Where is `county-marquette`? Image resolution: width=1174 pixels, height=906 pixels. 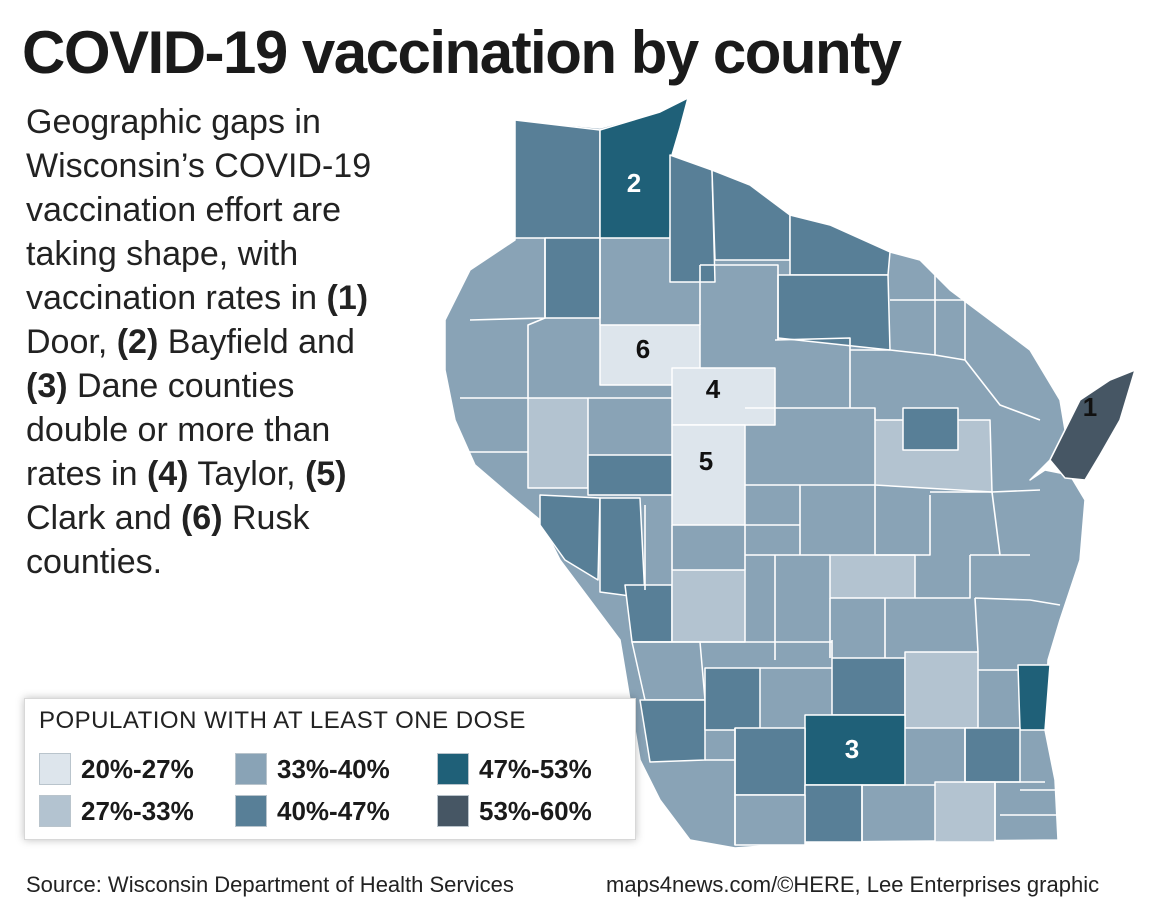
county-marquette is located at coordinates (872, 576).